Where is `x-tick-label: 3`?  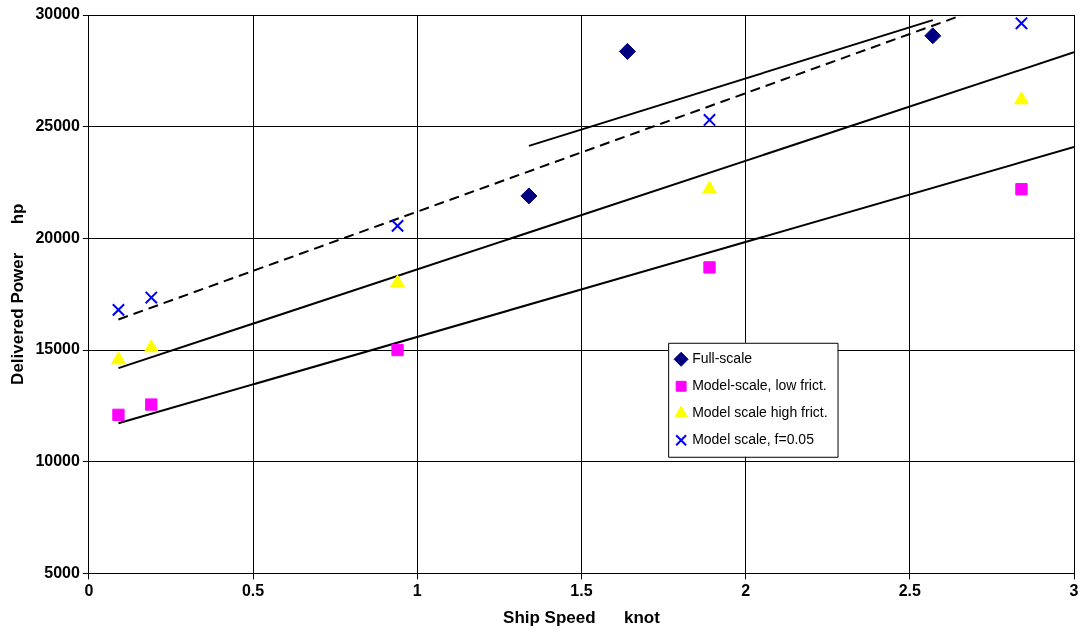
x-tick-label: 3 is located at coordinates (1074, 591).